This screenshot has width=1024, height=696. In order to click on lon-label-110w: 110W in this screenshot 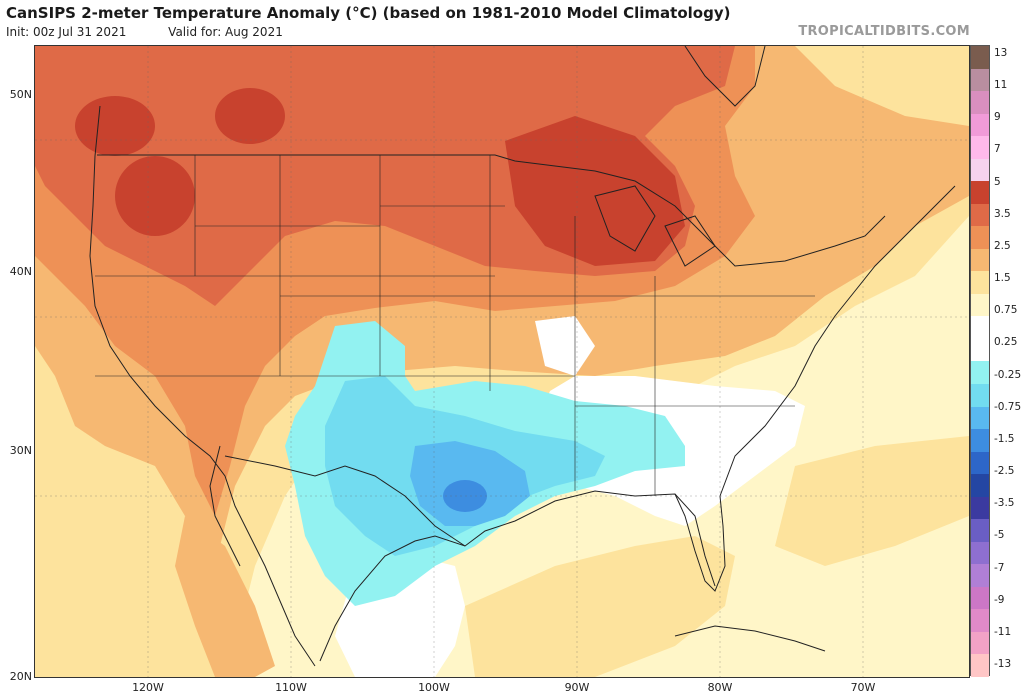, I will do `click(291, 687)`.